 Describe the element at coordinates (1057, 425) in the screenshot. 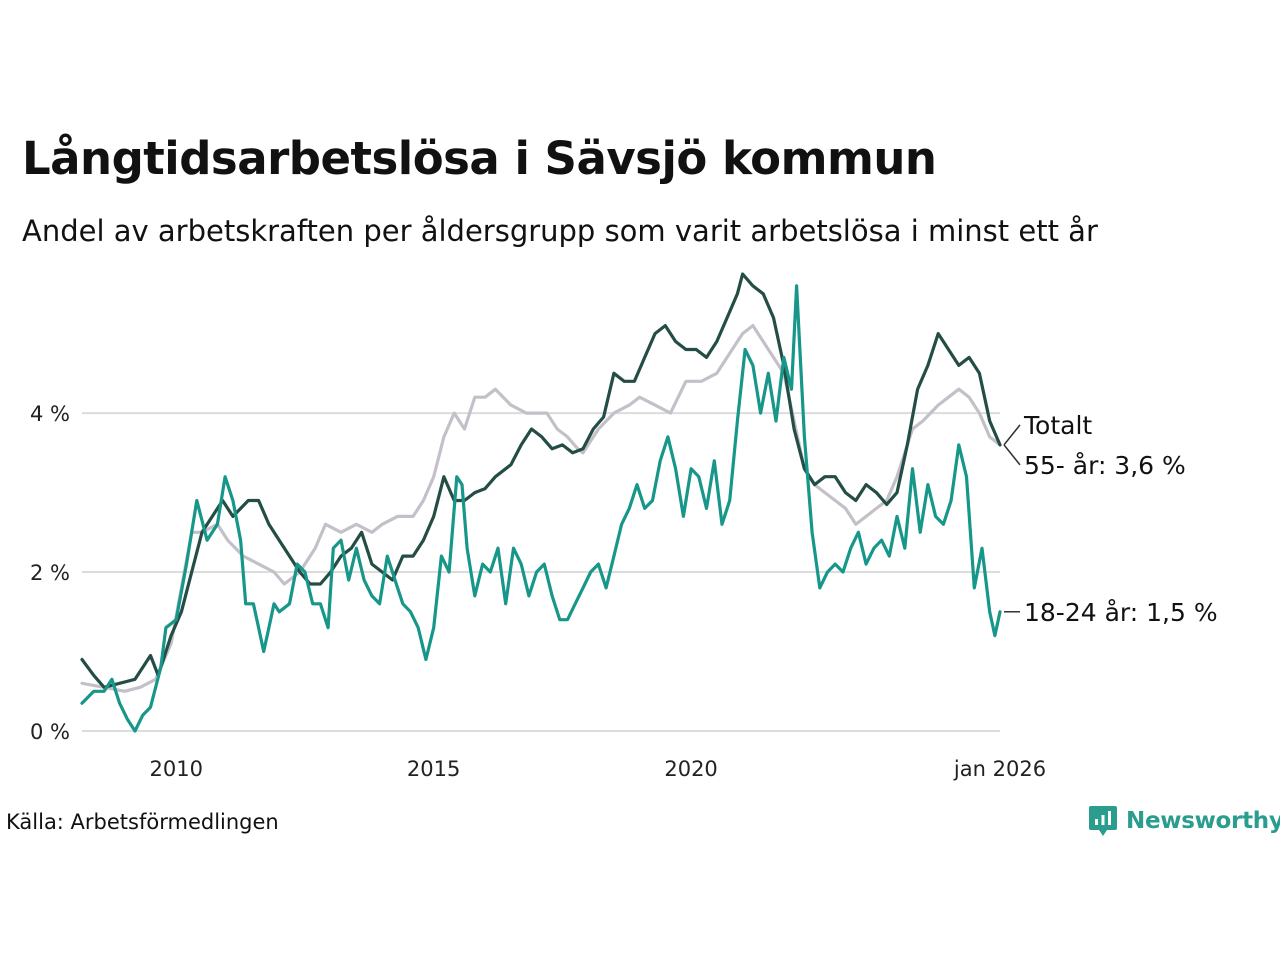

I see `series-label-totalt: Totalt` at that location.